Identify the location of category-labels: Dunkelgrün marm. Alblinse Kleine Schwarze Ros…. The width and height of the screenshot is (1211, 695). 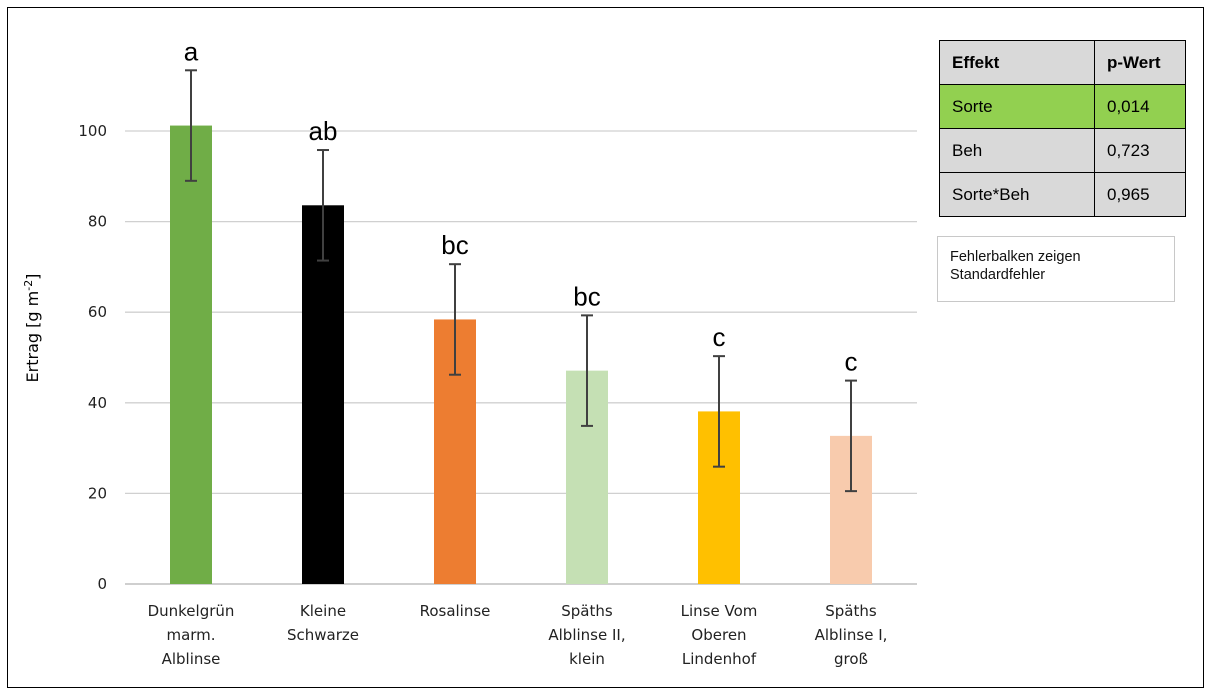
(518, 635).